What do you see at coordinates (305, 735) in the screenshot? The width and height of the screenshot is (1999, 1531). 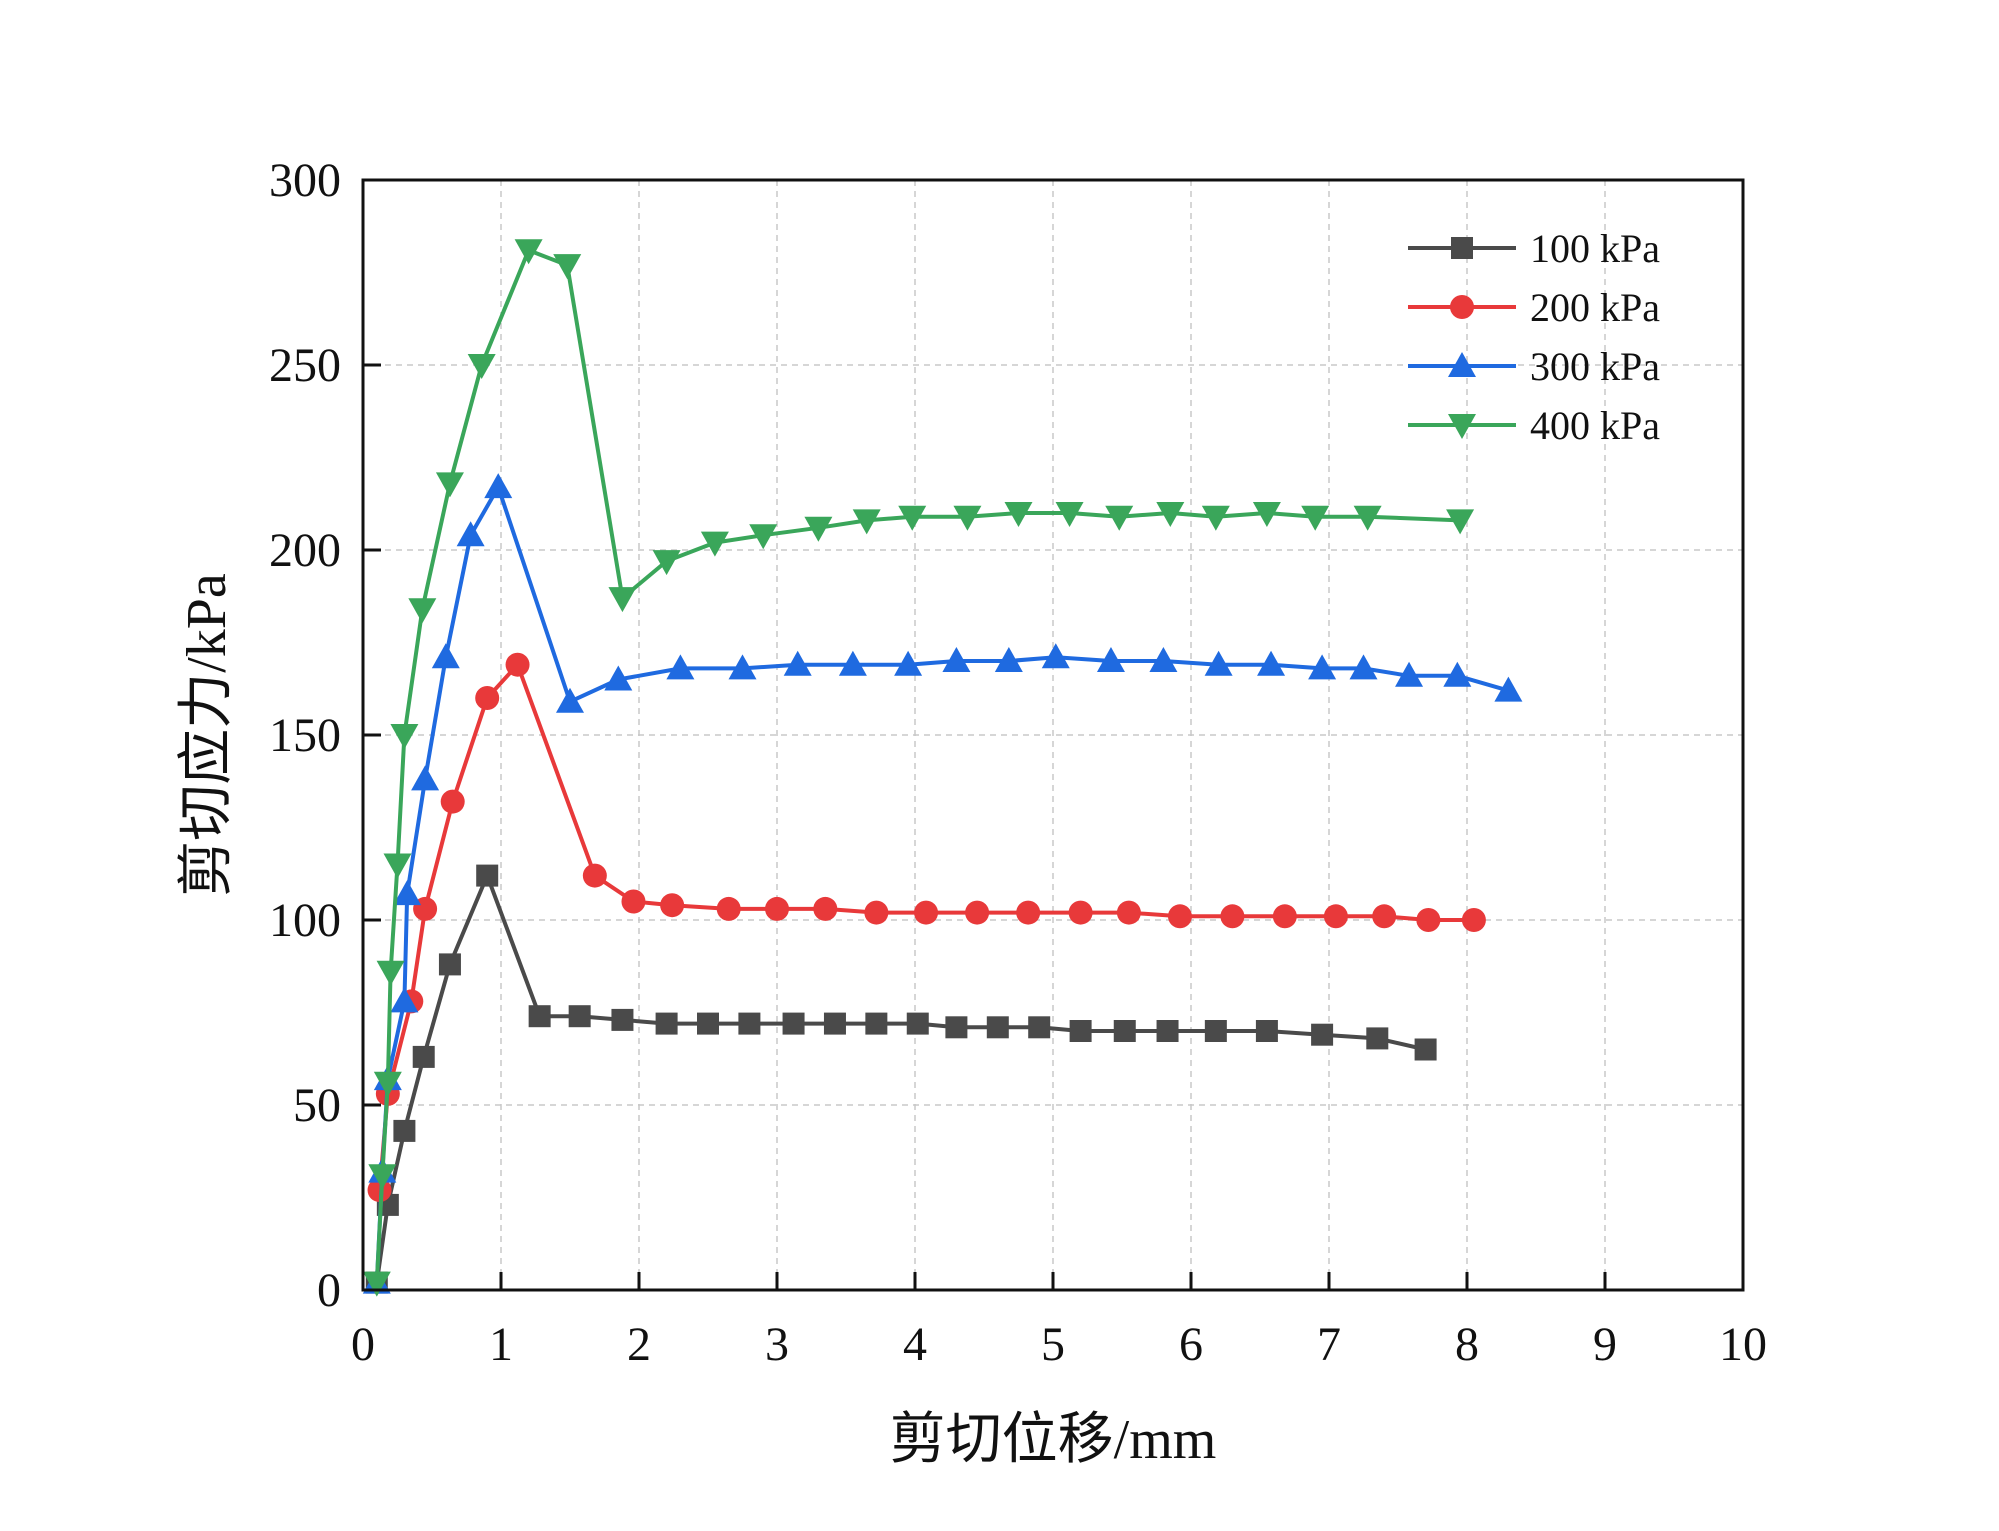 I see `y-tick-label: 150` at bounding box center [305, 735].